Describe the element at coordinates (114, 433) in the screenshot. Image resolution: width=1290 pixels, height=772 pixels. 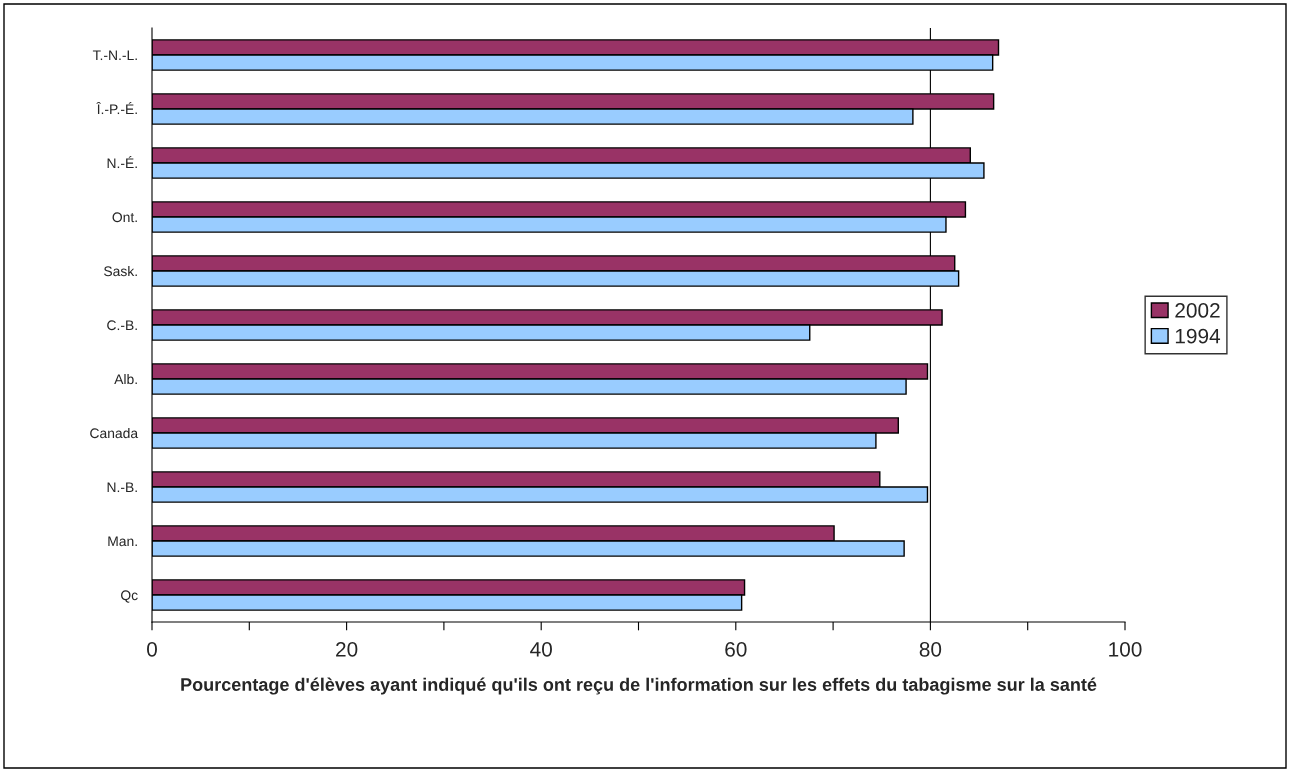
I see `y-tick-label: Canada` at that location.